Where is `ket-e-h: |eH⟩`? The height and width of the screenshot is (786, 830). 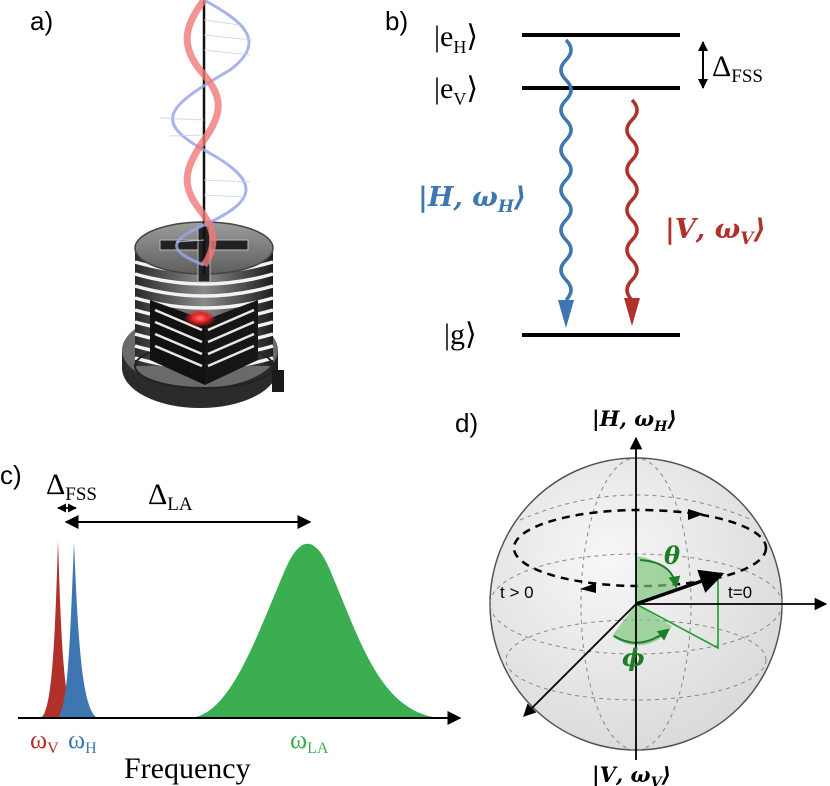
ket-e-h: |eH⟩ is located at coordinates (456, 38).